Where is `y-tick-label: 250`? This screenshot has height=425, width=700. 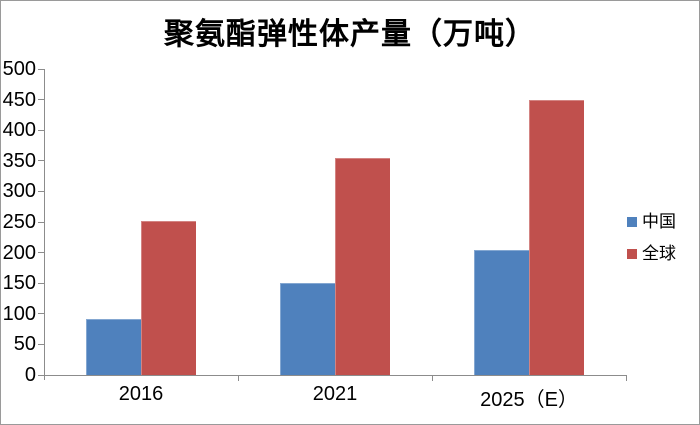
y-tick-label: 250 is located at coordinates (19, 222).